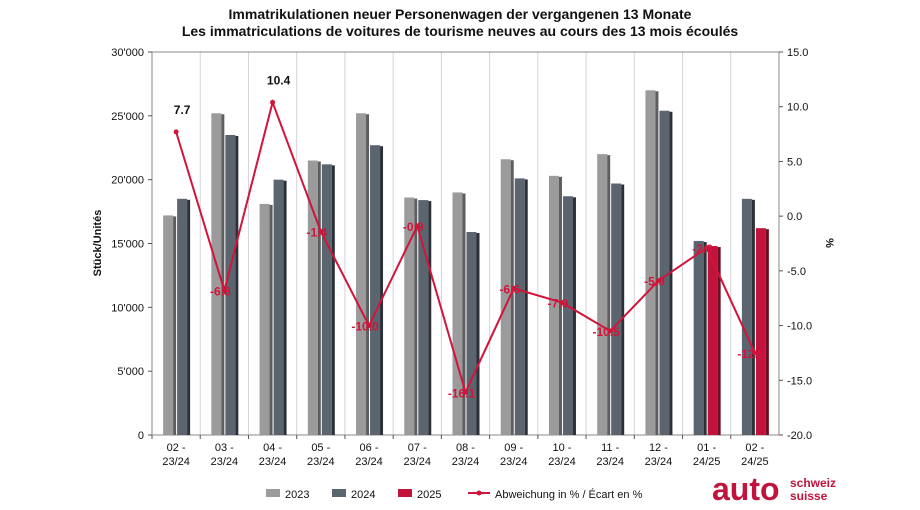 Image resolution: width=920 pixels, height=510 pixels. Describe the element at coordinates (796, 272) in the screenshot. I see `y2-tick-label: -5.0` at that location.